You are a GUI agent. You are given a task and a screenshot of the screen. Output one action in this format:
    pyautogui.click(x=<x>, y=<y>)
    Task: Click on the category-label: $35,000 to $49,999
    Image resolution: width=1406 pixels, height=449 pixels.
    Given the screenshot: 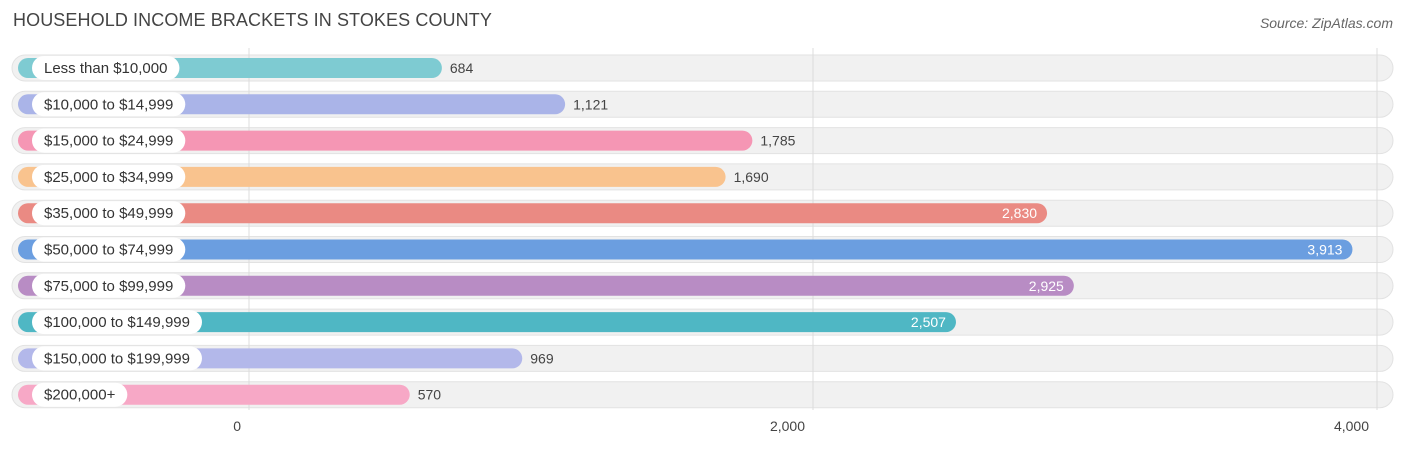 What is the action you would take?
    pyautogui.click(x=108, y=213)
    